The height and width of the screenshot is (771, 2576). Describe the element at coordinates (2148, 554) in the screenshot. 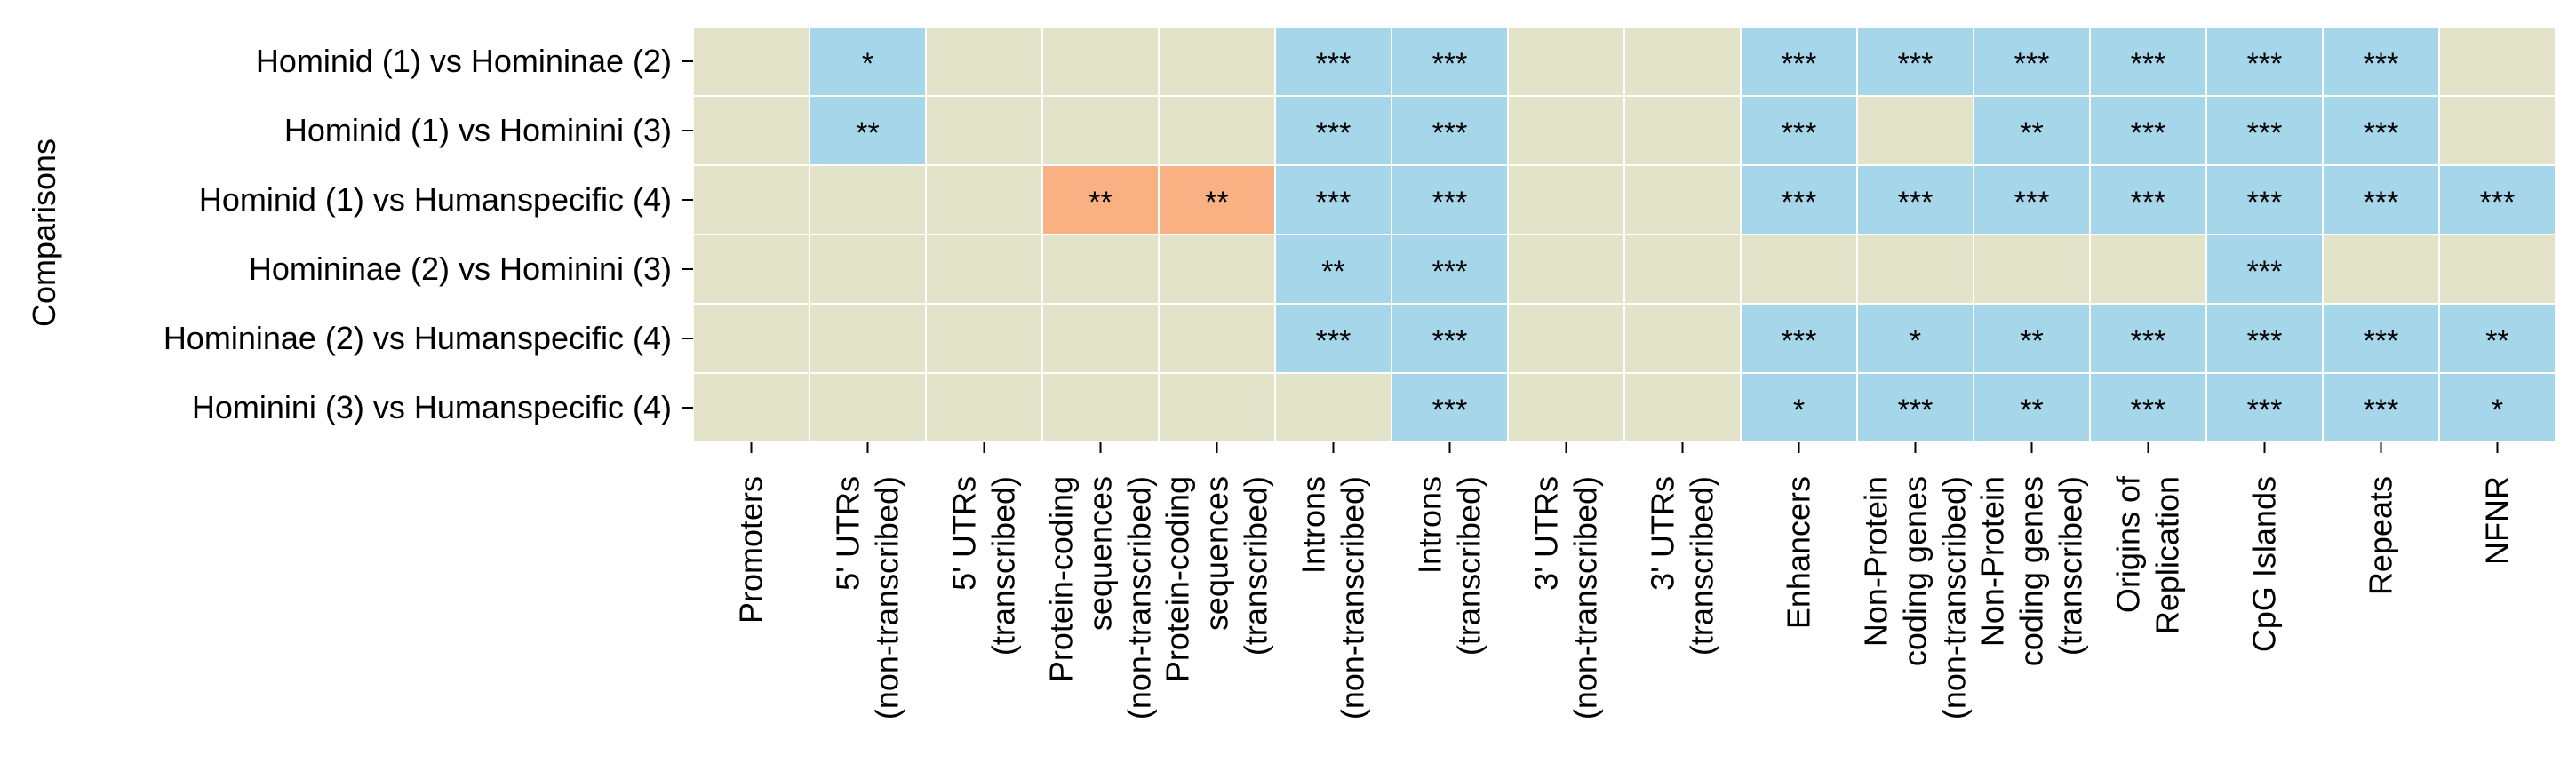

I see `x-tick-label: Origins of Replication` at that location.